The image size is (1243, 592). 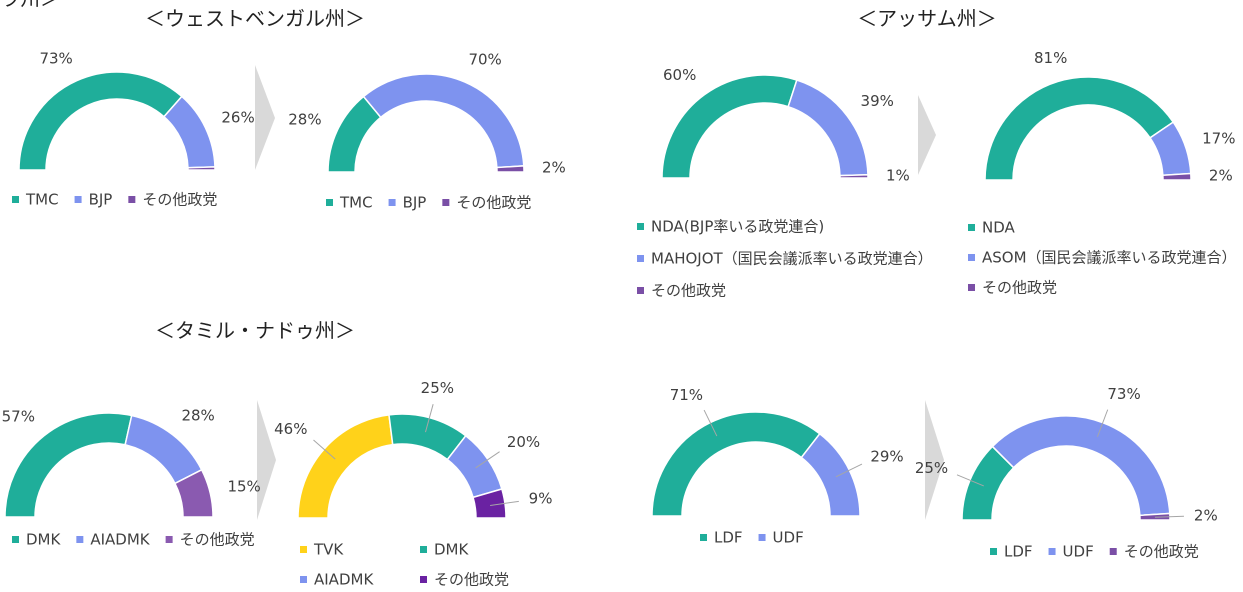 What do you see at coordinates (1109, 258) in the screenshot?
I see `legend-label: ASOM（国民会議派率いる政党連合）` at bounding box center [1109, 258].